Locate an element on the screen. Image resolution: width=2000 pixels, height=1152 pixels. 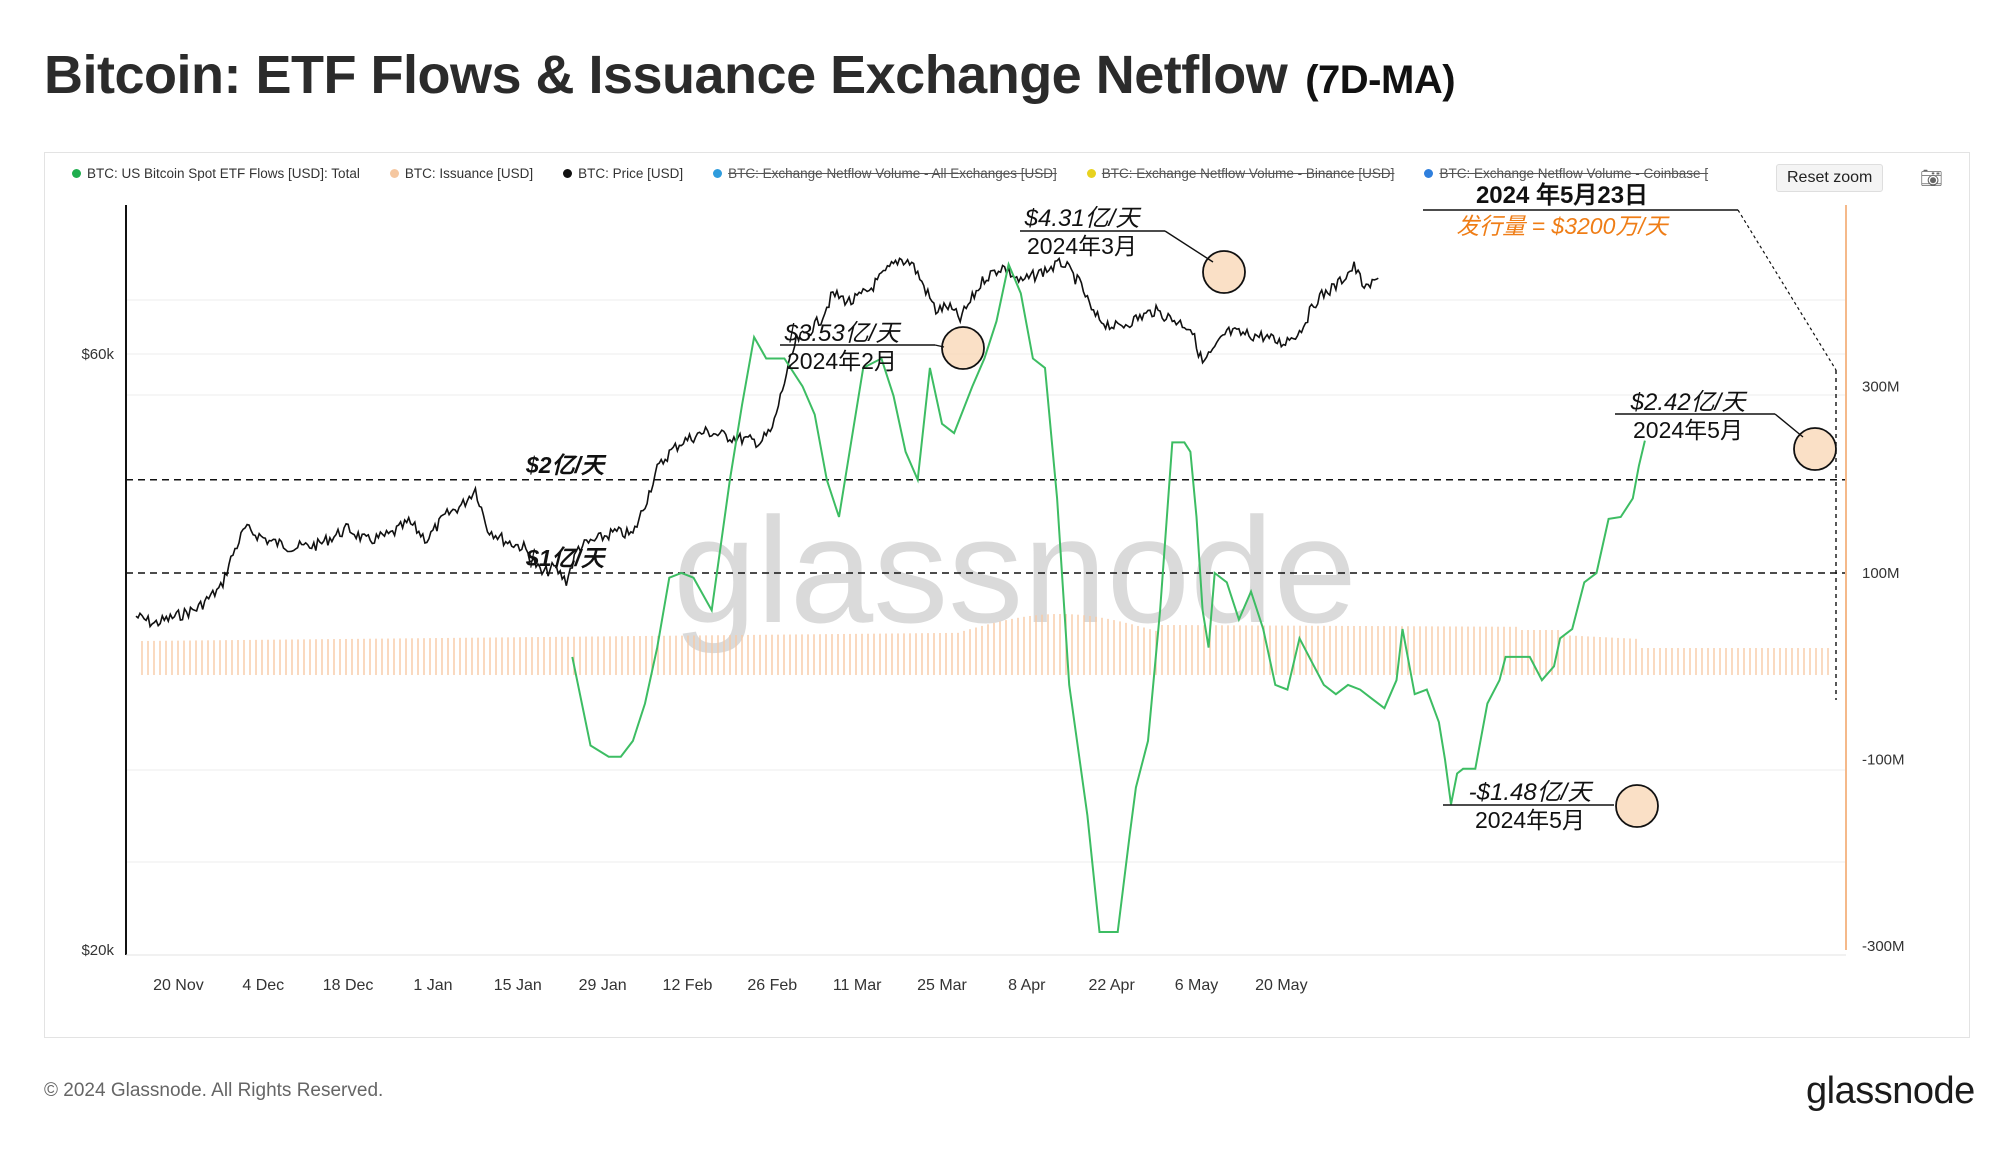
right-tick-label: -300M is located at coordinates (1883, 946).